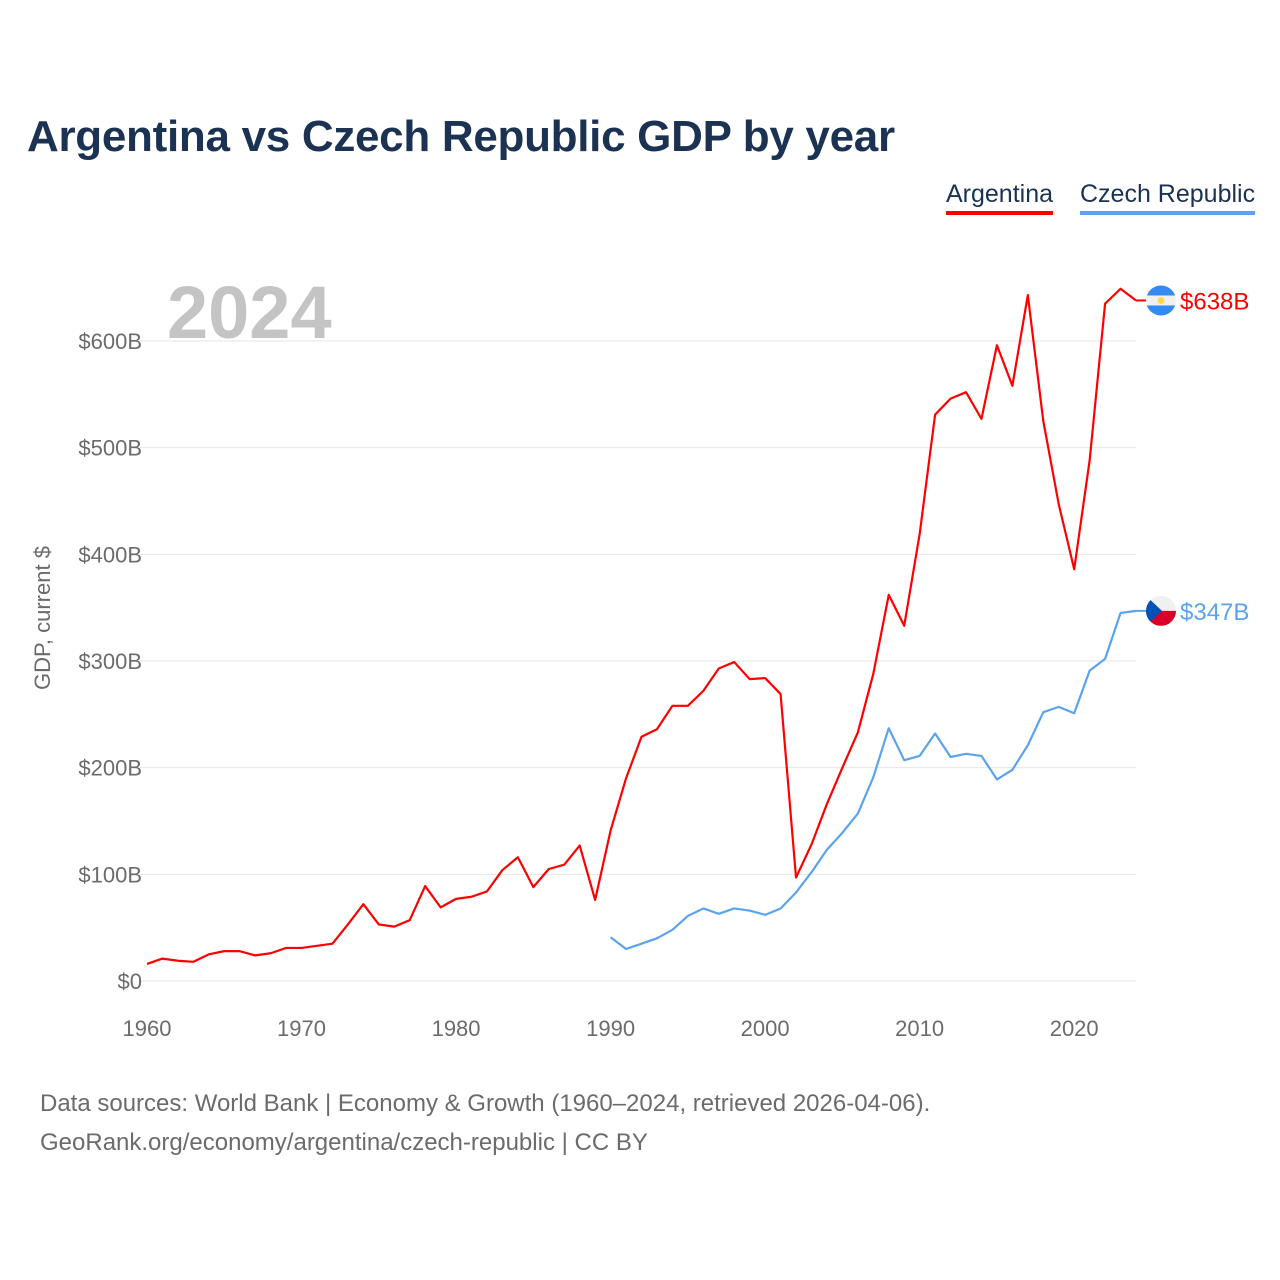 This screenshot has height=1280, width=1280. Describe the element at coordinates (919, 1028) in the screenshot. I see `x-tick-label: 2010` at that location.